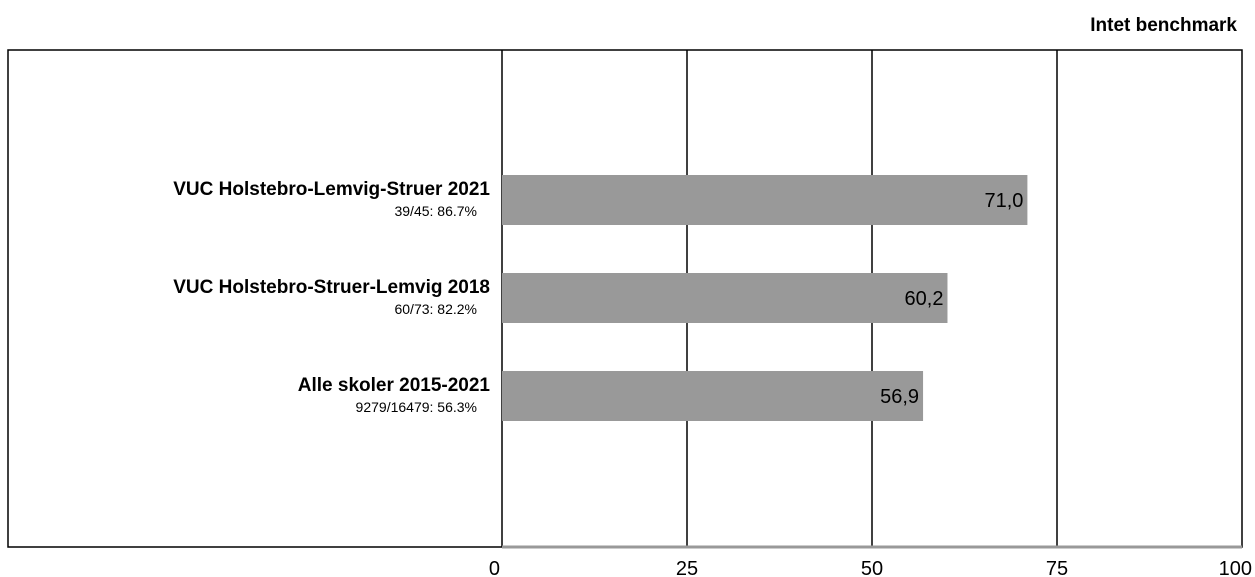 The width and height of the screenshot is (1255, 577). What do you see at coordinates (331, 189) in the screenshot?
I see `category-label: VUC Holstebro-Lemvig-Struer 2021` at bounding box center [331, 189].